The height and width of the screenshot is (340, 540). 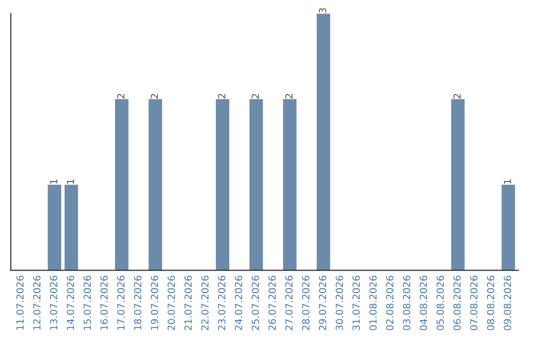 I want to click on x-tick-label: 05.08.2026, so click(x=440, y=303).